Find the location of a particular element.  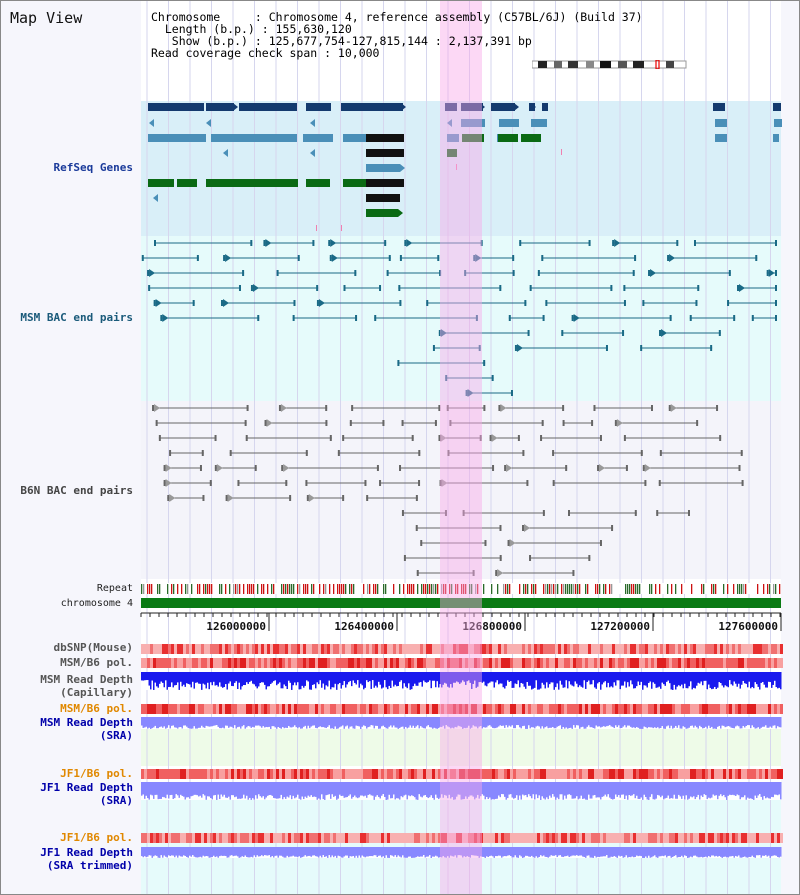

track-label-repeat: Repeat is located at coordinates (114, 588).